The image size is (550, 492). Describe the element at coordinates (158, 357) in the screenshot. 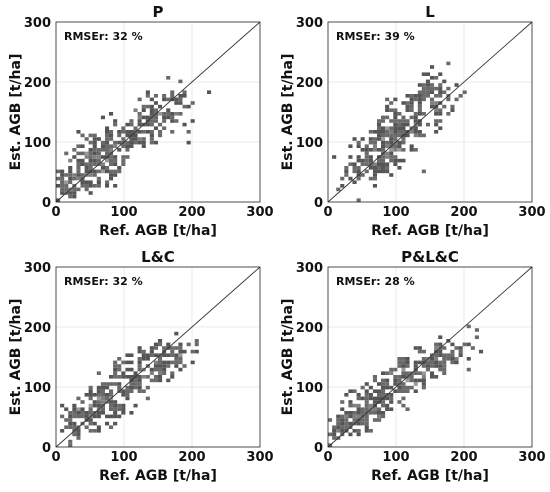

I see `plot-frame` at that location.